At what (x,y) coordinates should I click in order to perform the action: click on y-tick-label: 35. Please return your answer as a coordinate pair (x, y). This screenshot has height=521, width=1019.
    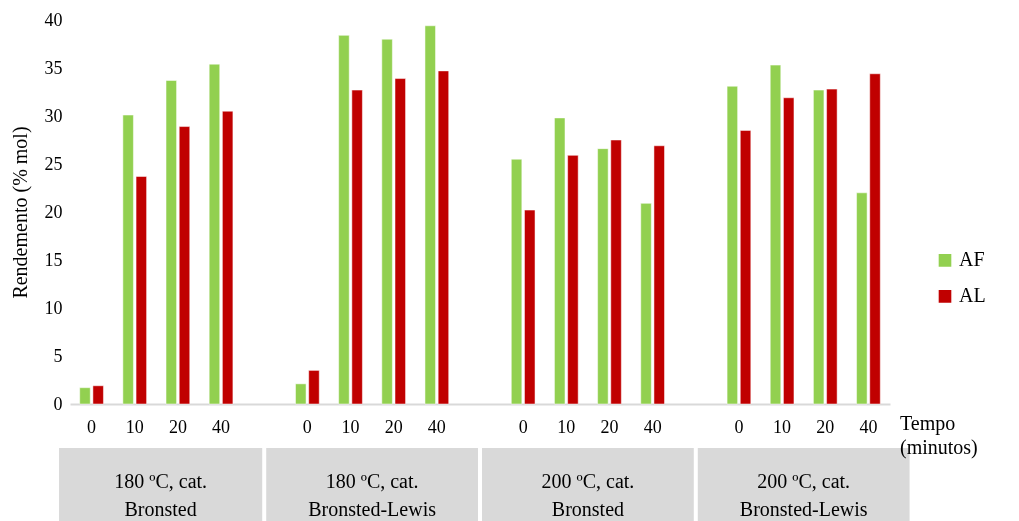
    Looking at the image, I should click on (53, 67).